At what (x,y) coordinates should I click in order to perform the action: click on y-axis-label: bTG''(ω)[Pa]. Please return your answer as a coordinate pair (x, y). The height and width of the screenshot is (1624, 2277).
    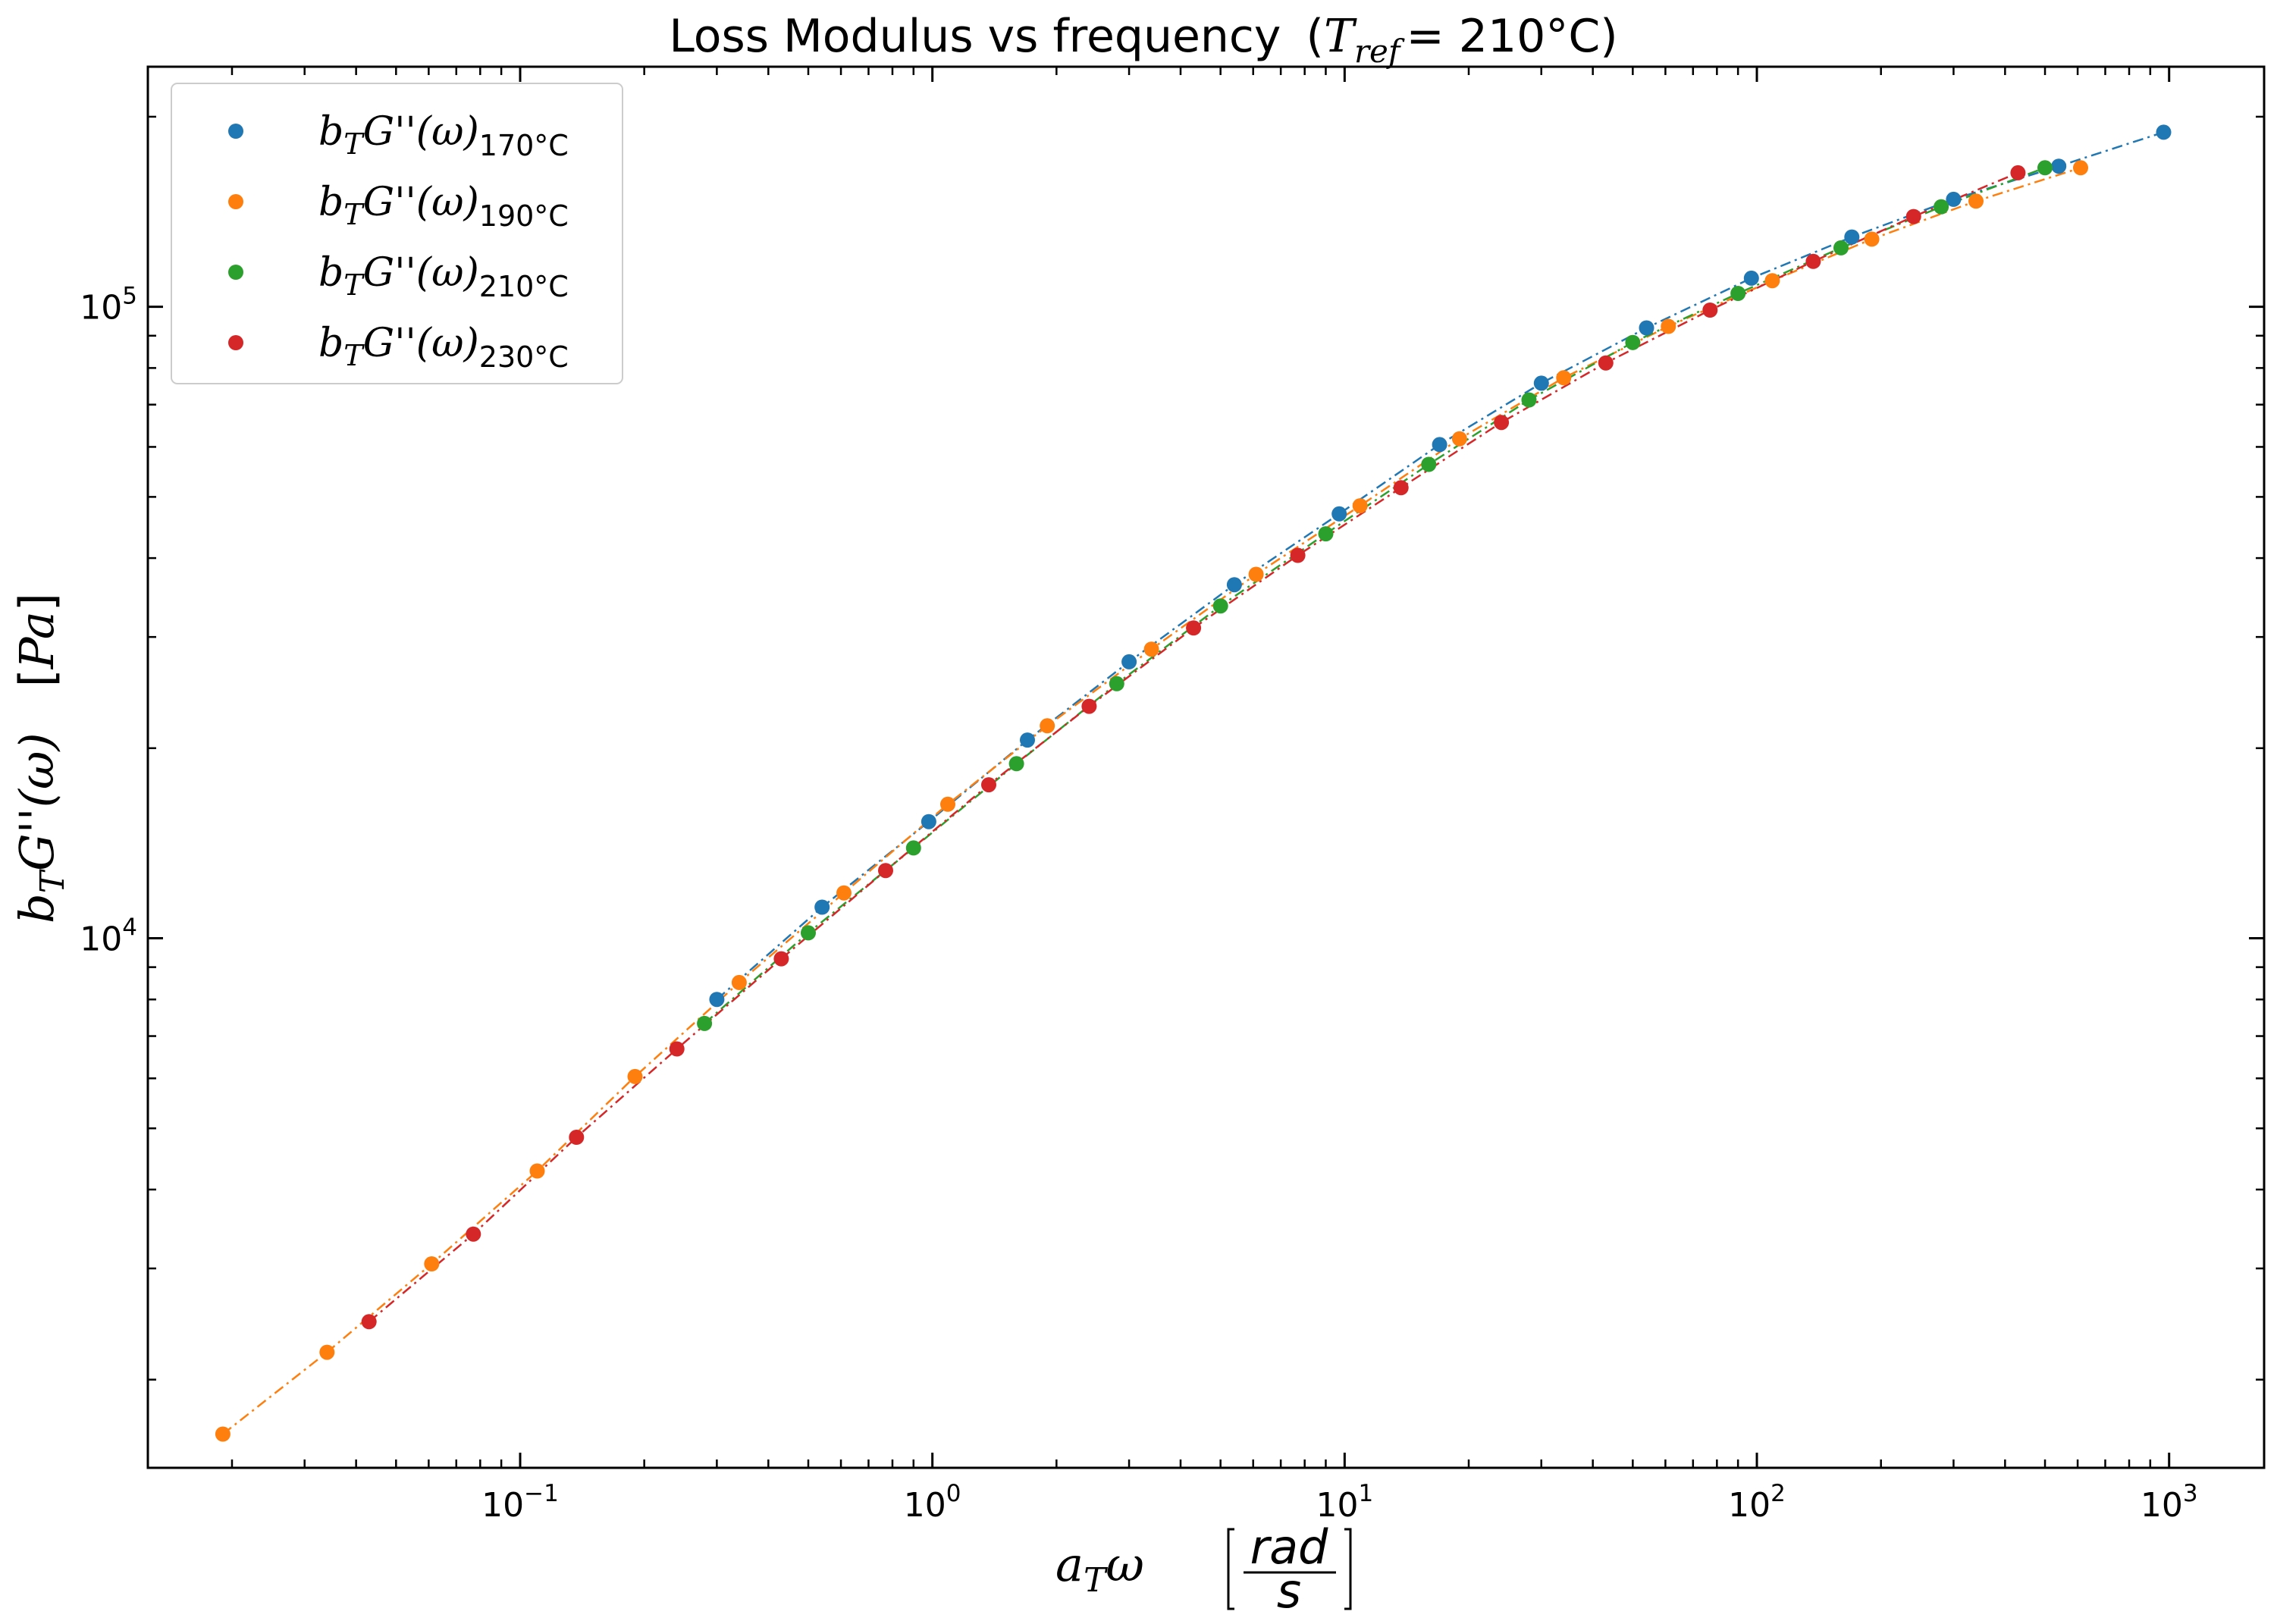
    Looking at the image, I should click on (40, 758).